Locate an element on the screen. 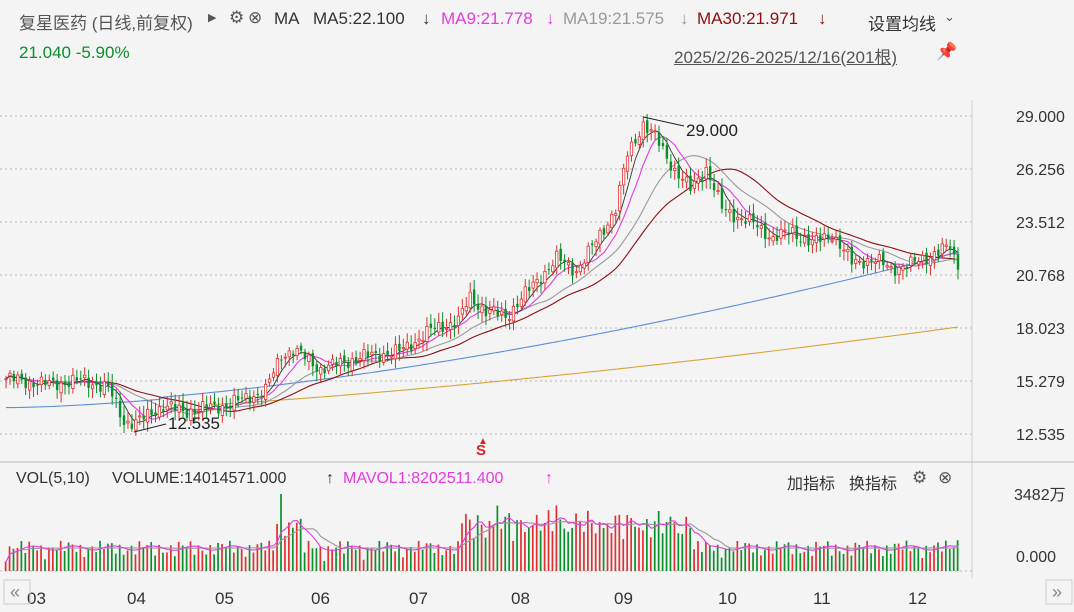 This screenshot has width=1074, height=612. add-indicator-button: 加指标 is located at coordinates (811, 484).